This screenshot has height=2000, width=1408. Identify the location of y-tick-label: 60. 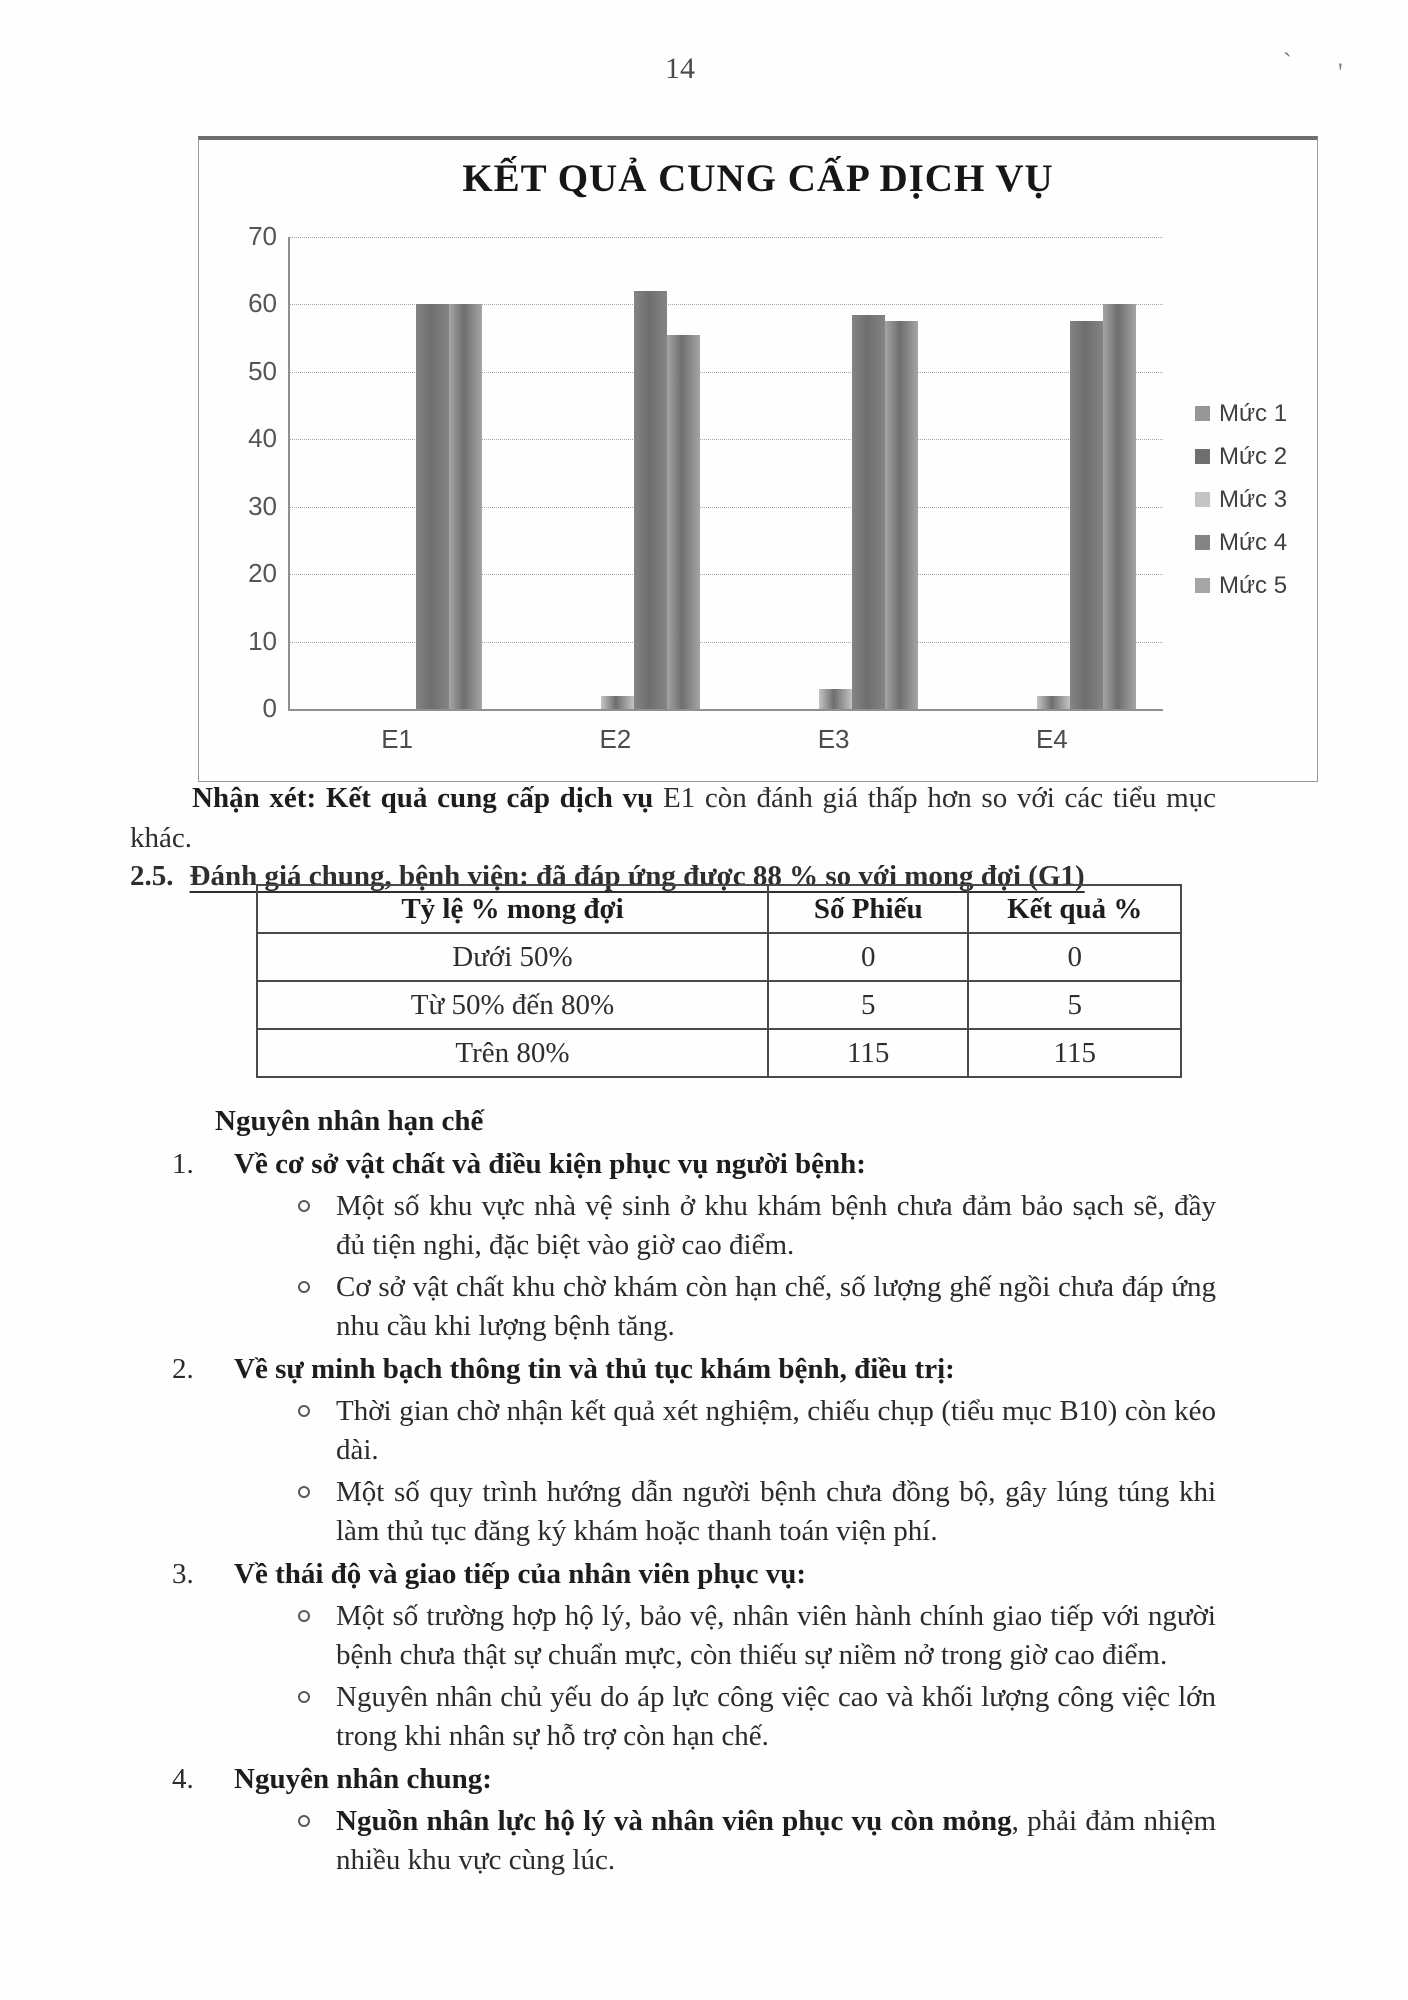
(262, 303).